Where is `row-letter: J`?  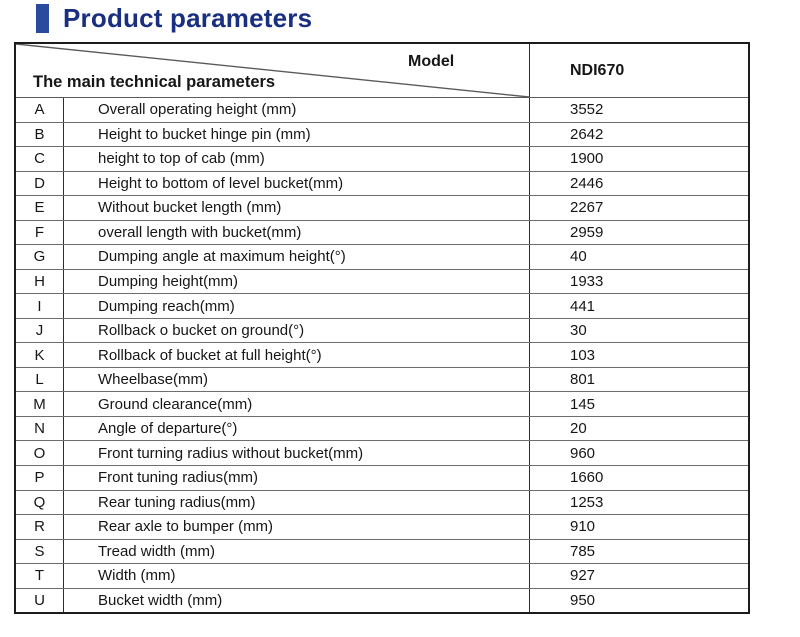
row-letter: J is located at coordinates (40, 330).